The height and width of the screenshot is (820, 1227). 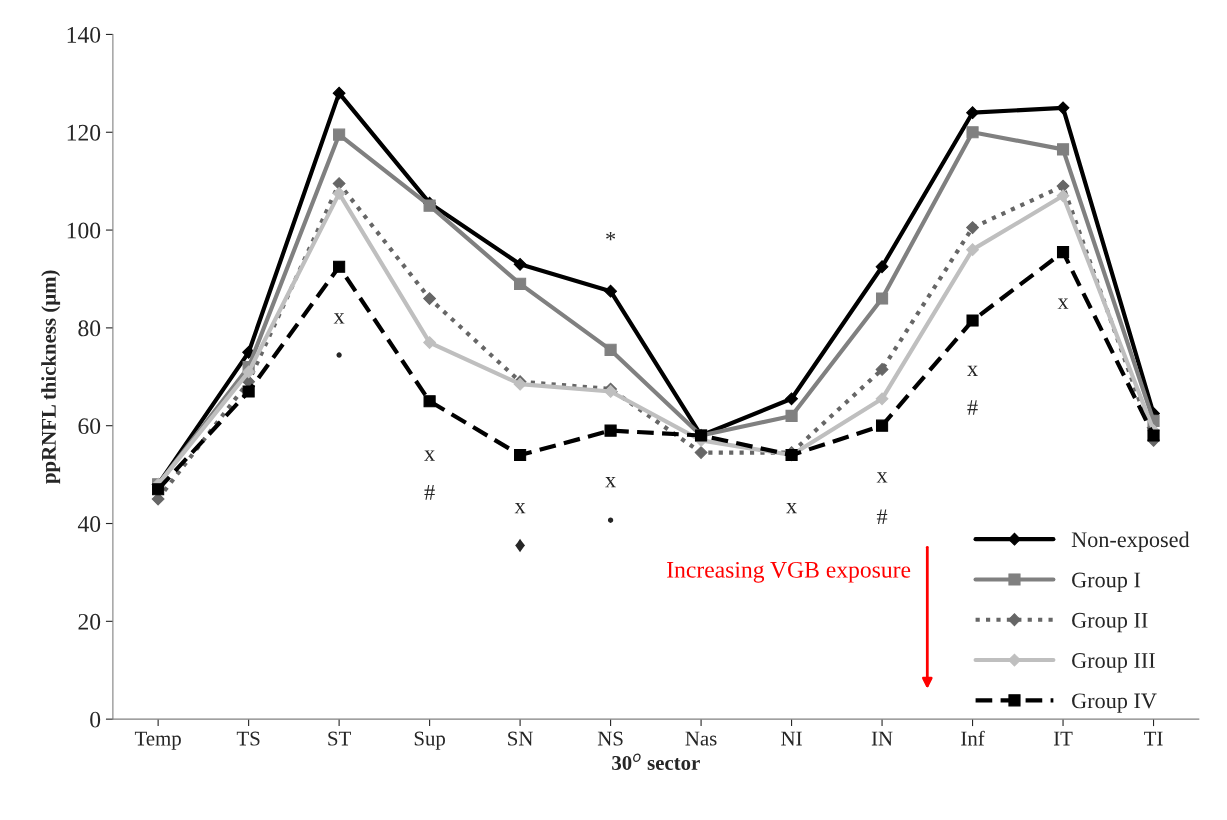 I want to click on legend-label: Group I, so click(x=1106, y=582).